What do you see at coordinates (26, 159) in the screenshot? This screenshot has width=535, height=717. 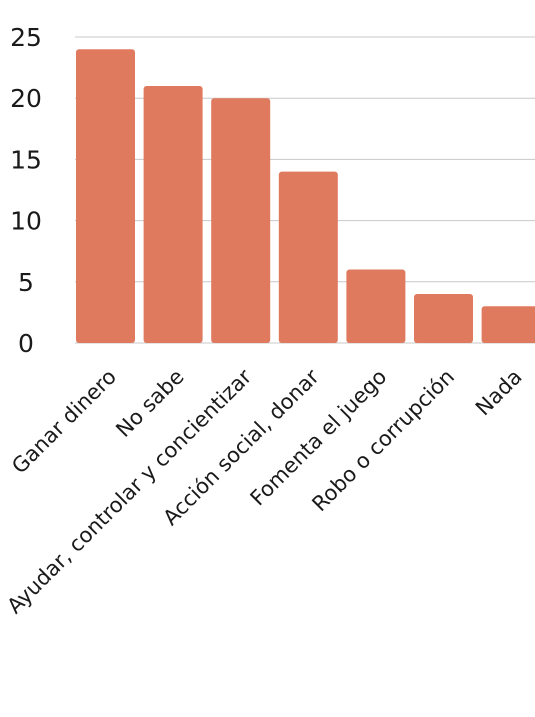 I see `y-tick-label: 15` at bounding box center [26, 159].